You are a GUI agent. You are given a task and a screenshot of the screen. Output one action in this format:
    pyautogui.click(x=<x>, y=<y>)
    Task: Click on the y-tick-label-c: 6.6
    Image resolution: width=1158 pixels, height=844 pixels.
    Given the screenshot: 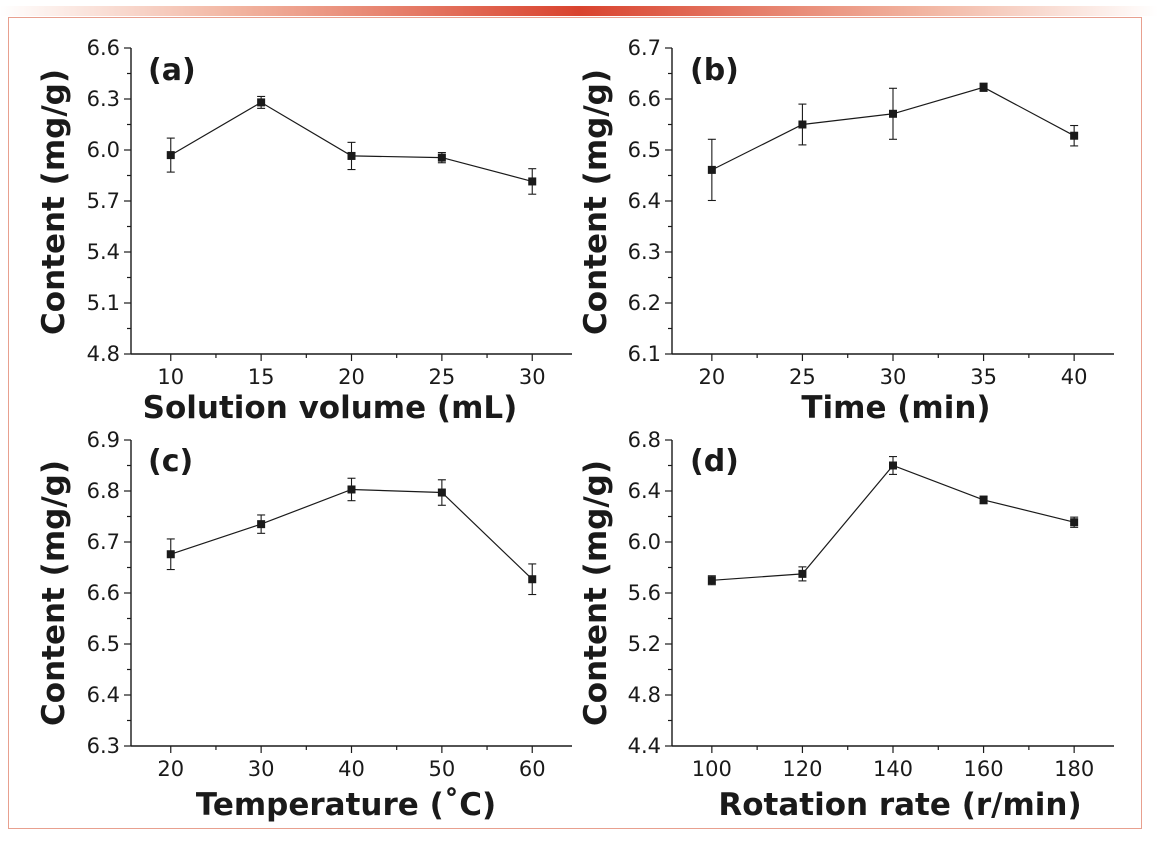 What is the action you would take?
    pyautogui.click(x=103, y=593)
    